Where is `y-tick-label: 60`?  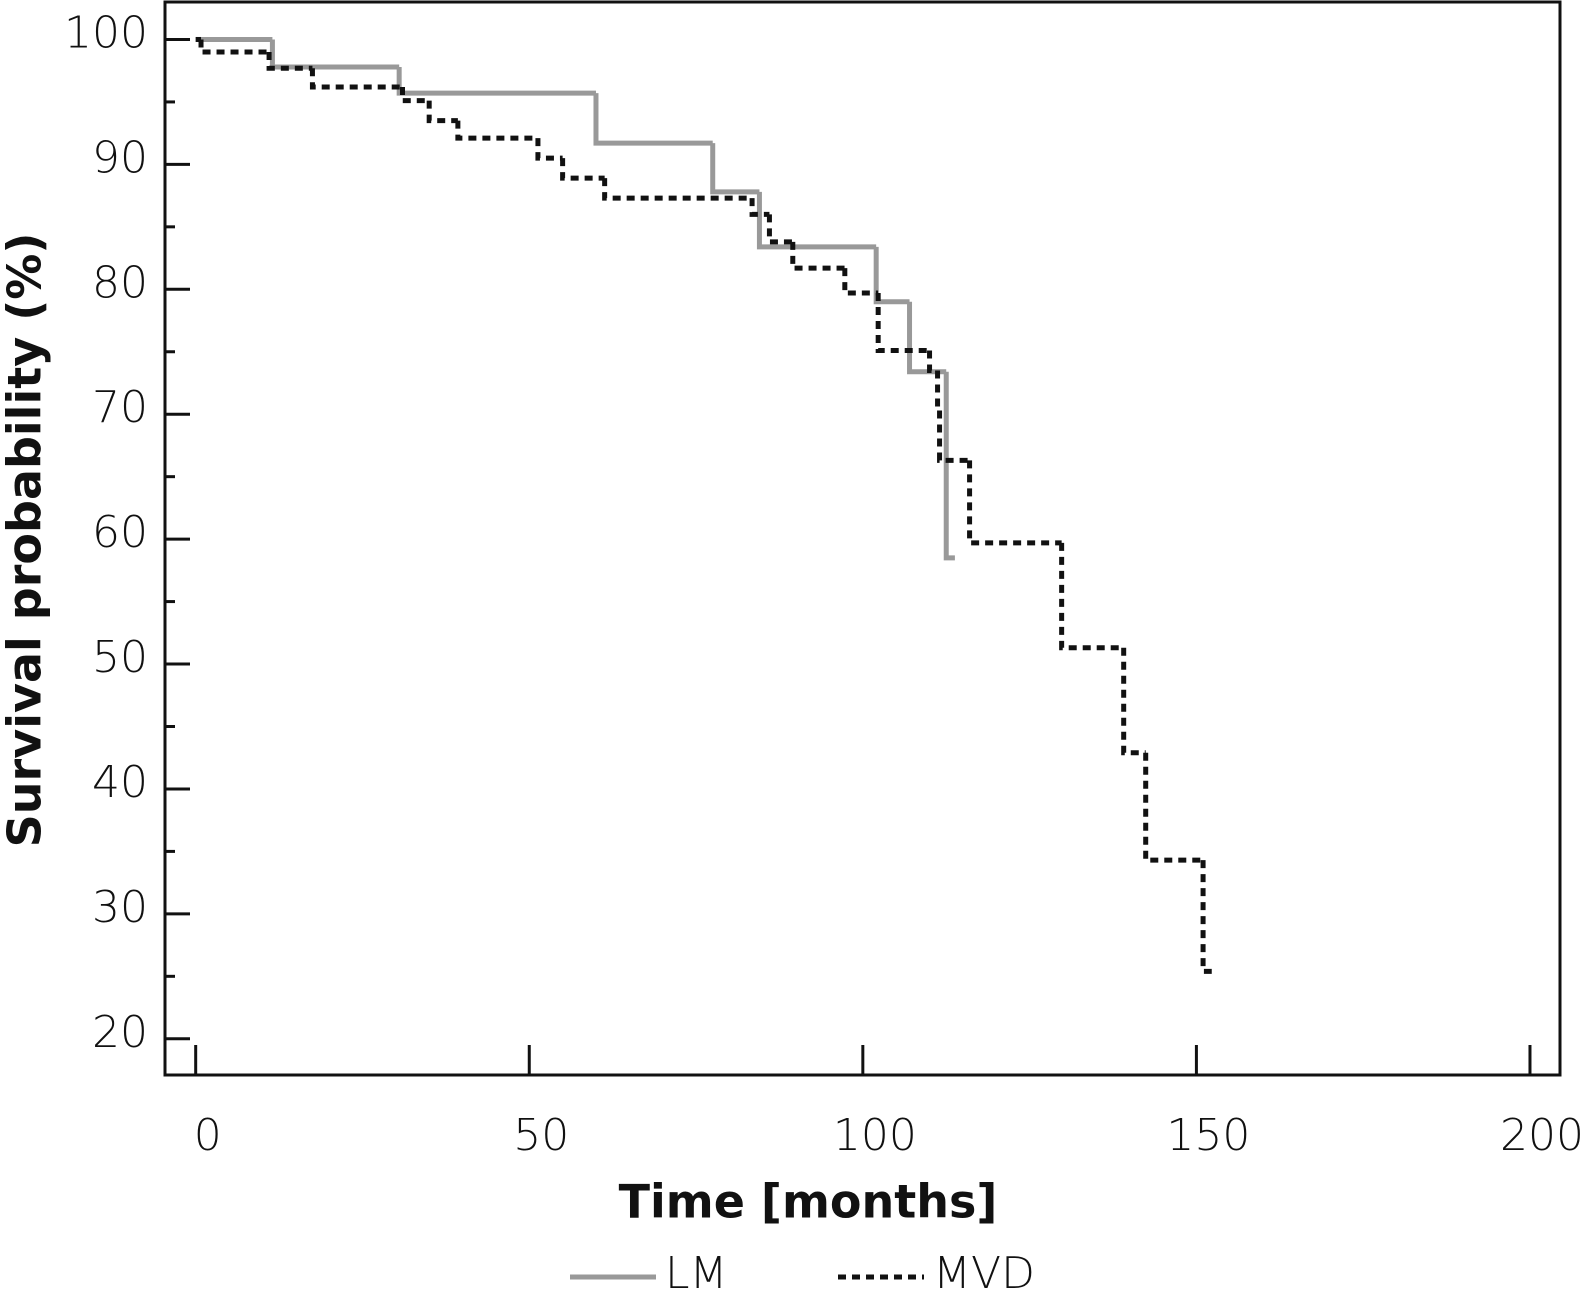
y-tick-label: 60 is located at coordinates (120, 532).